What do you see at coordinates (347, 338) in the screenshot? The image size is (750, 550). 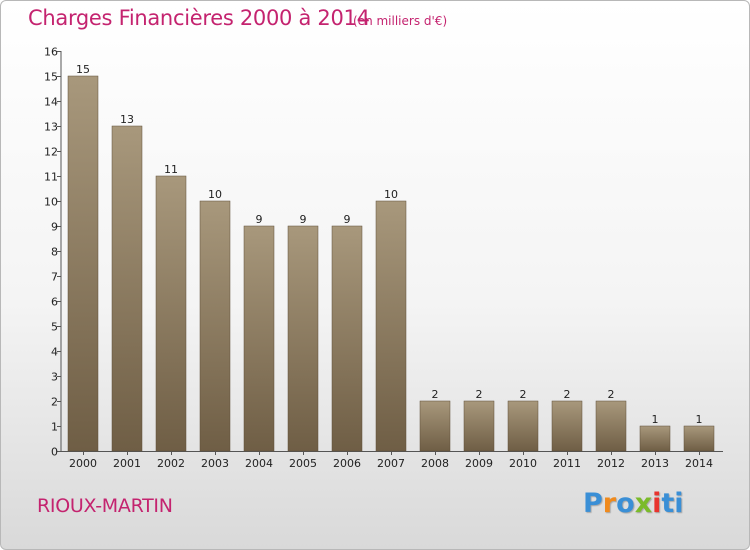 I see `bar-2006` at bounding box center [347, 338].